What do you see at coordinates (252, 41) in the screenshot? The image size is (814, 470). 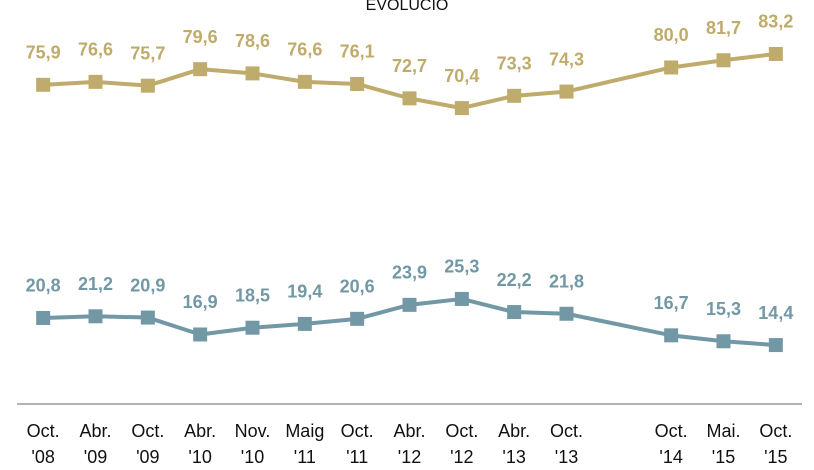 I see `data-label: 78,6` at bounding box center [252, 41].